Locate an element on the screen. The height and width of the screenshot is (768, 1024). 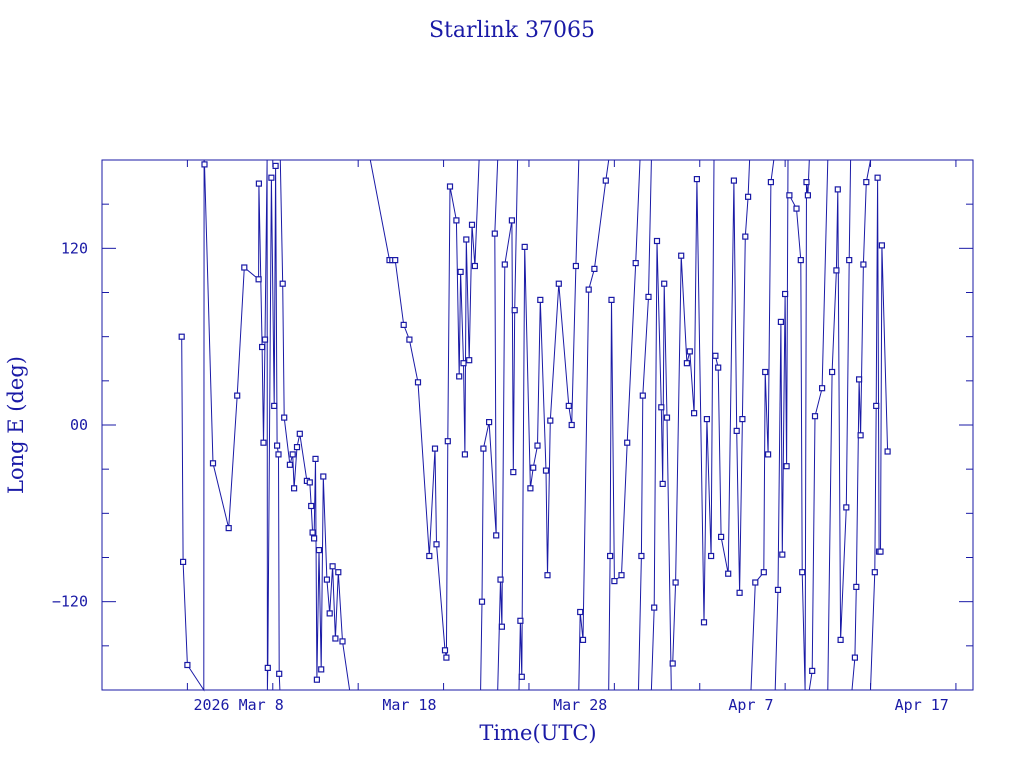
x-tick-label: Mar 18 is located at coordinates (409, 705).